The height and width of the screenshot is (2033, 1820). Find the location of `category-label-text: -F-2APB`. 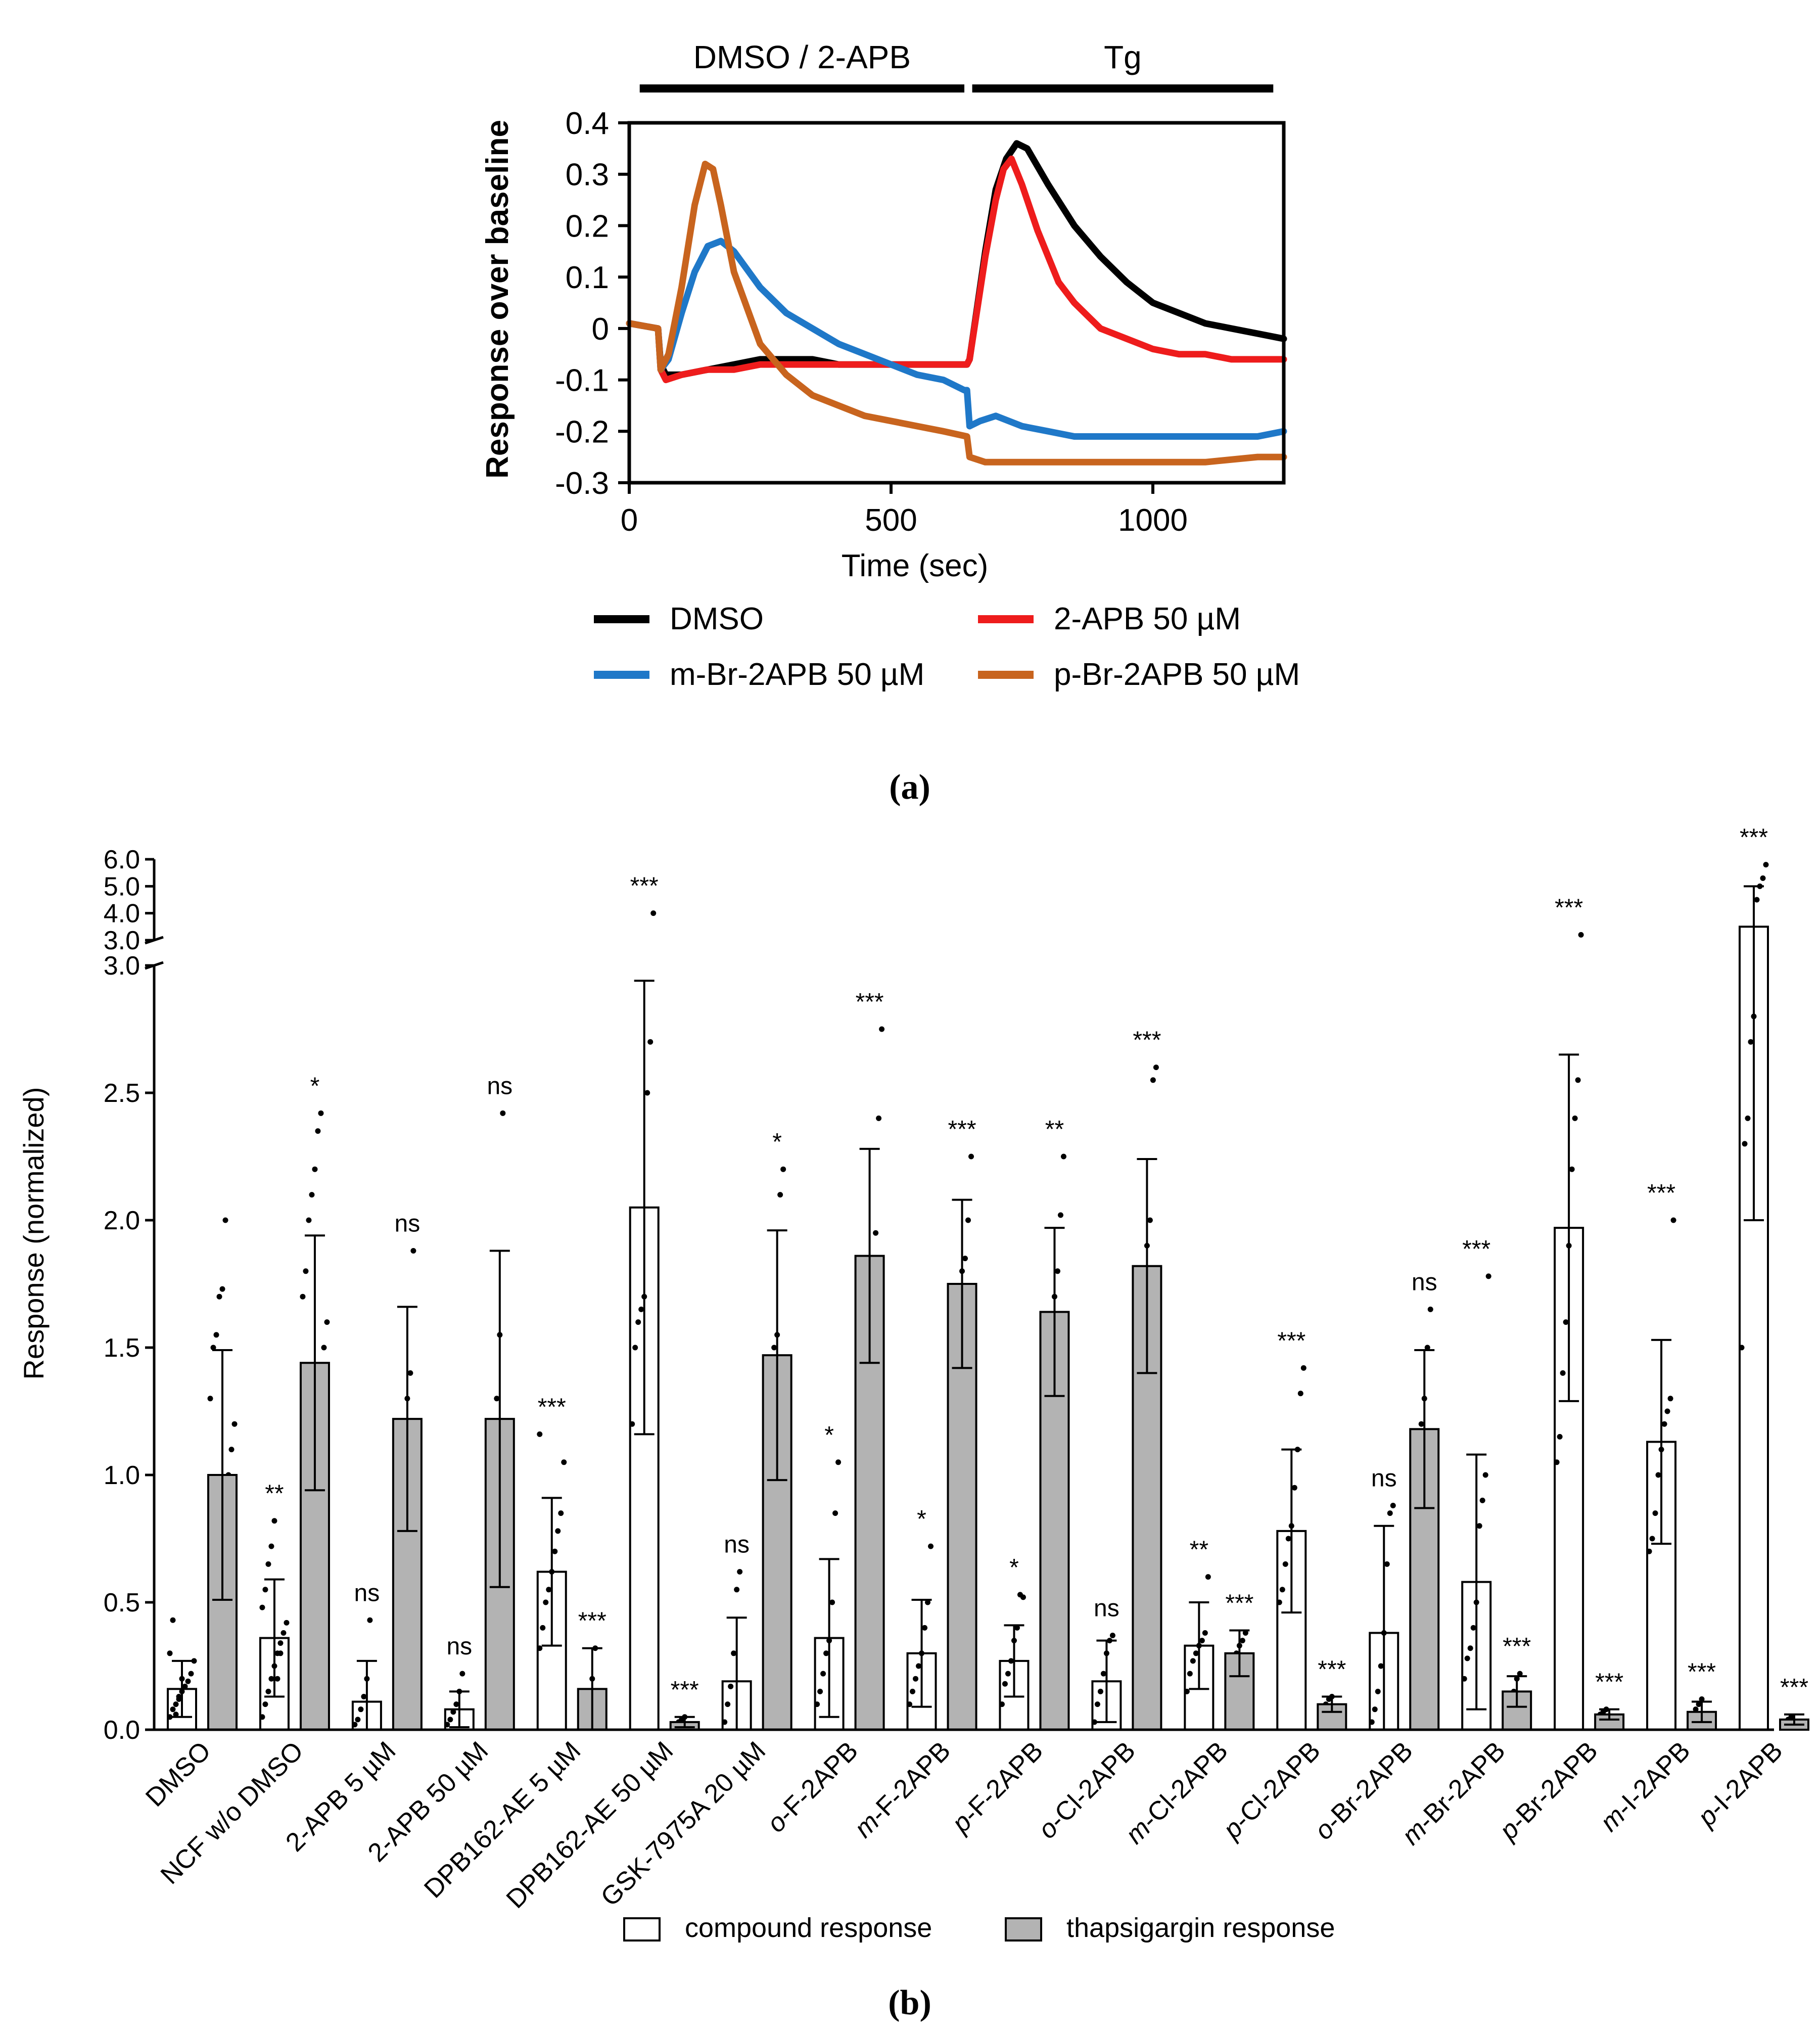

category-label-text: -F-2APB is located at coordinates (910, 1782).